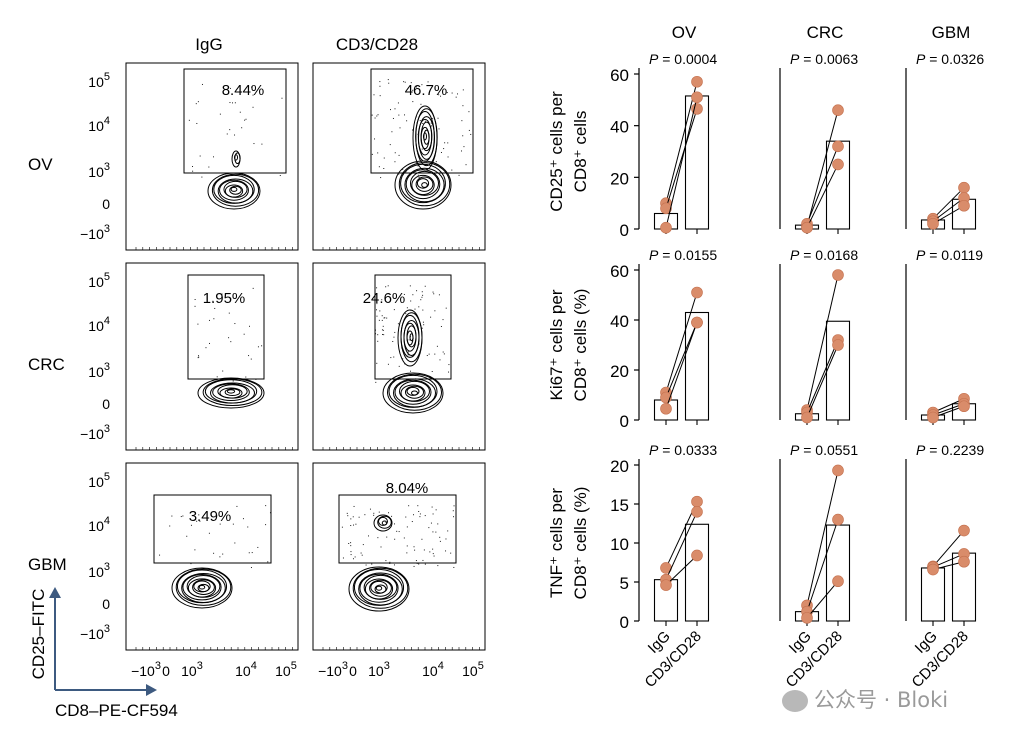 The height and width of the screenshot is (740, 1032). I want to click on x-tick-label: −103, so click(333, 669).